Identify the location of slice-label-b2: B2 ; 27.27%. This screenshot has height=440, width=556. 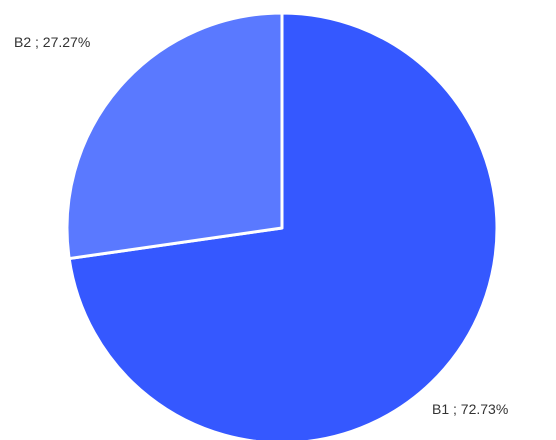
(52, 42).